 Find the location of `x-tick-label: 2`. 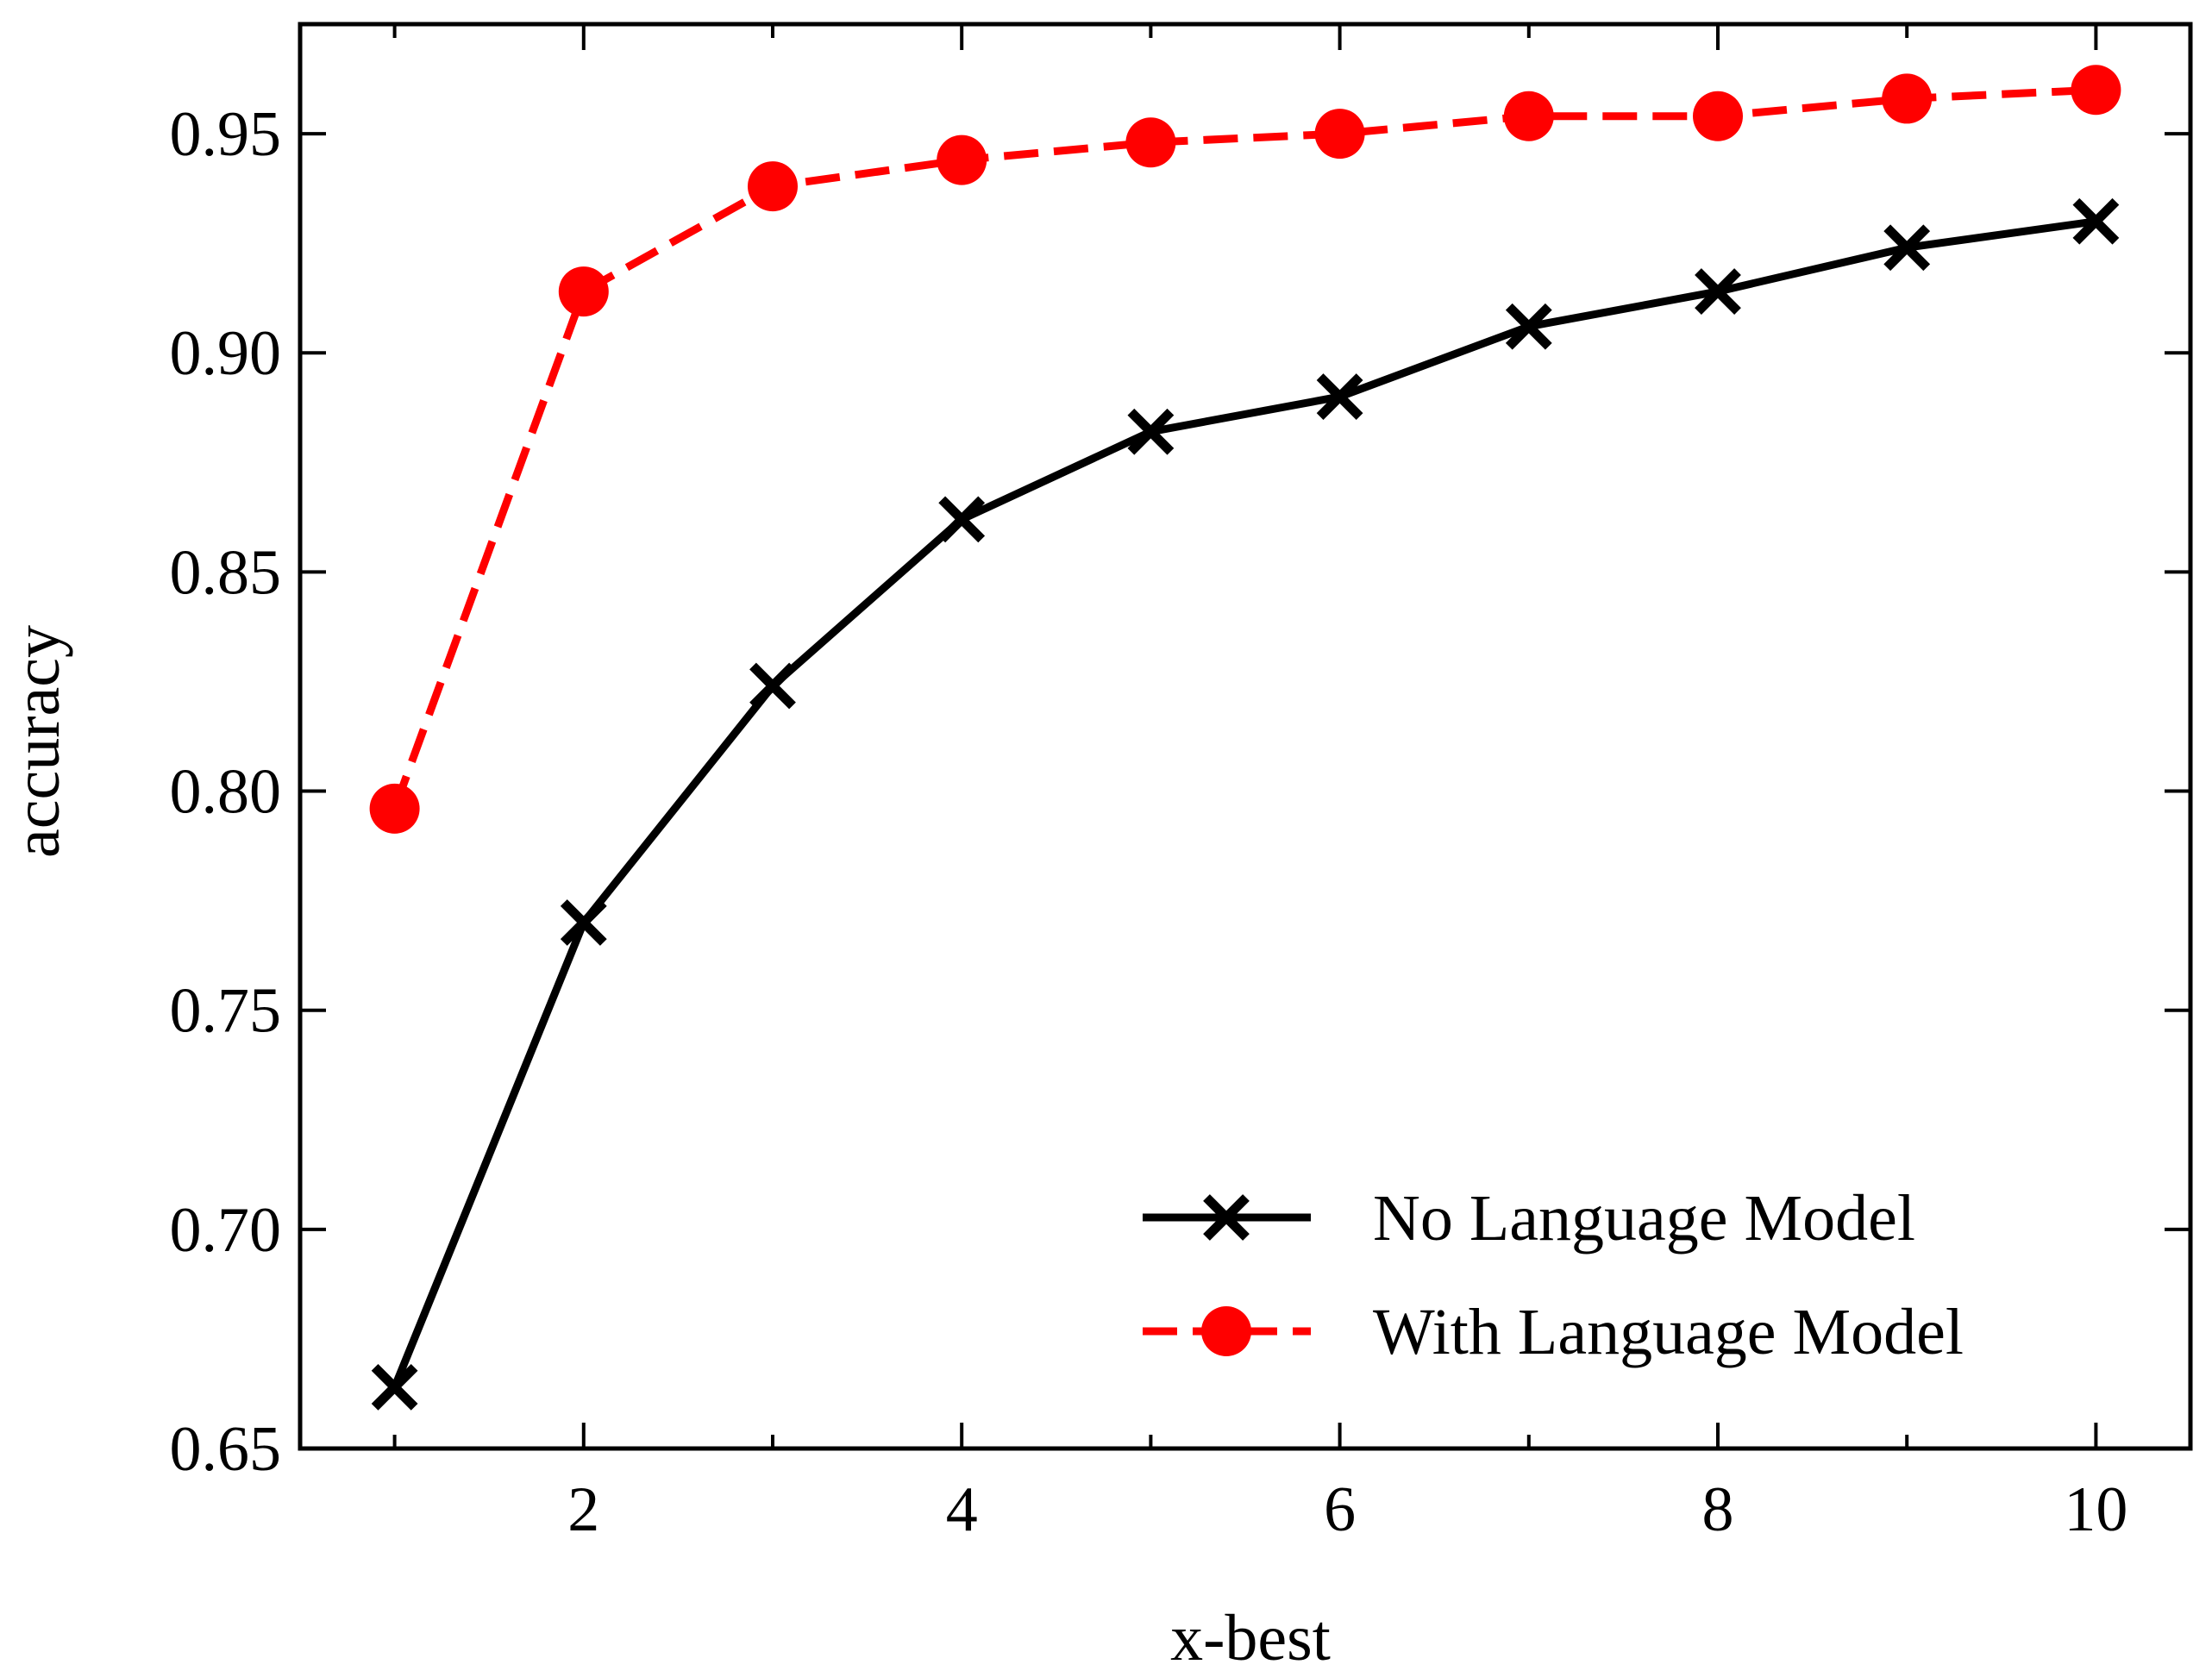

x-tick-label: 2 is located at coordinates (583, 1509).